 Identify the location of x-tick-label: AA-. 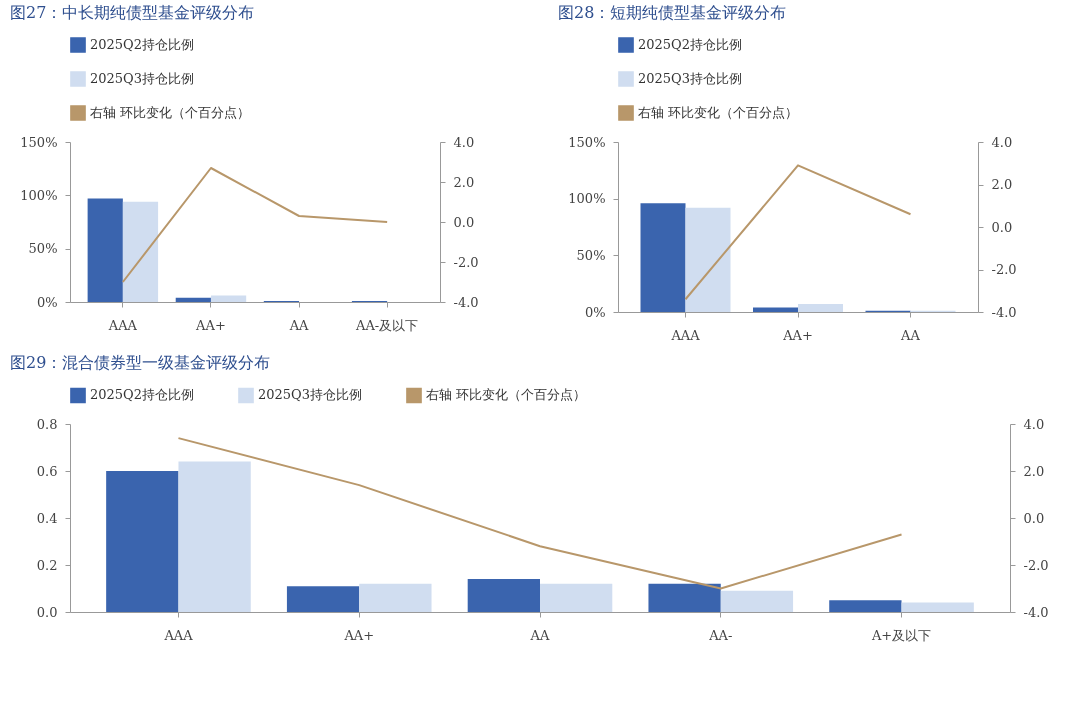
(720, 635).